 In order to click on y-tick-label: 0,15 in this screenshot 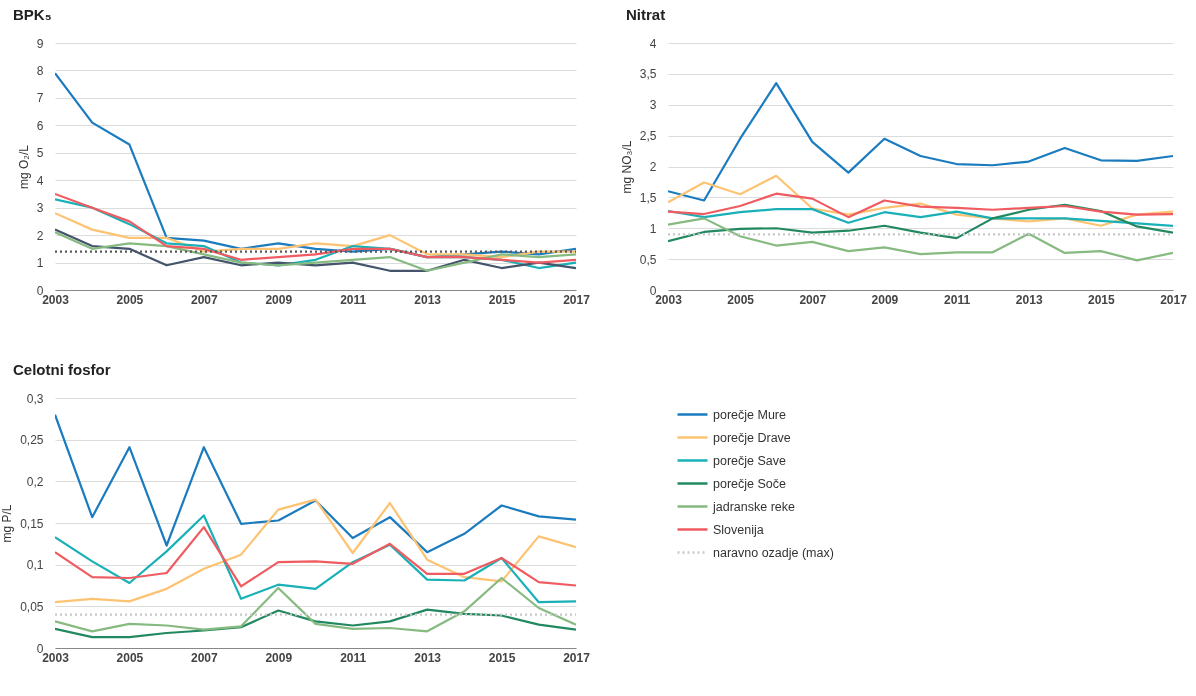, I will do `click(32, 523)`.